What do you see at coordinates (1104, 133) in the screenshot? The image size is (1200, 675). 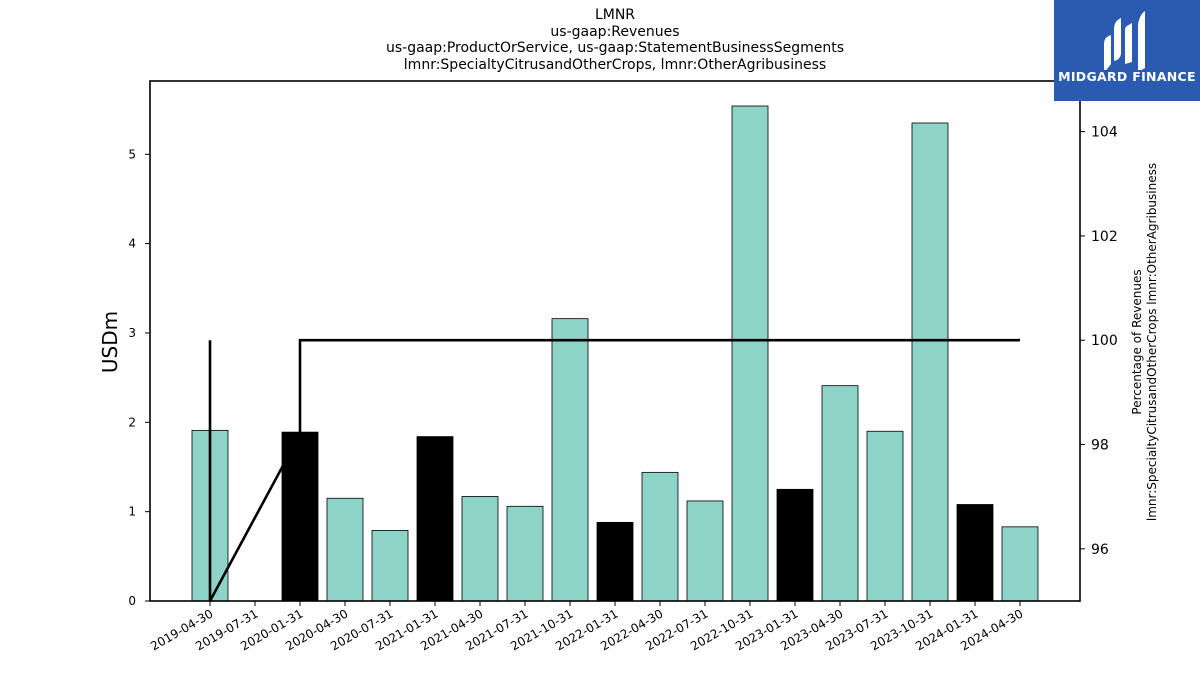 I see `y2-tick-label-104: 104` at bounding box center [1104, 133].